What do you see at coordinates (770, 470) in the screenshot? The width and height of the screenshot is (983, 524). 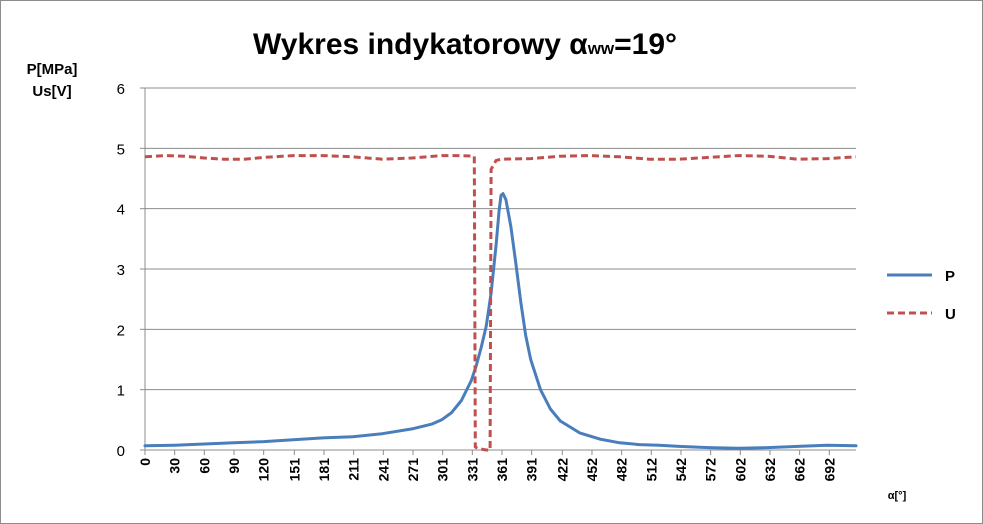 I see `x-tick-label: 632` at bounding box center [770, 470].